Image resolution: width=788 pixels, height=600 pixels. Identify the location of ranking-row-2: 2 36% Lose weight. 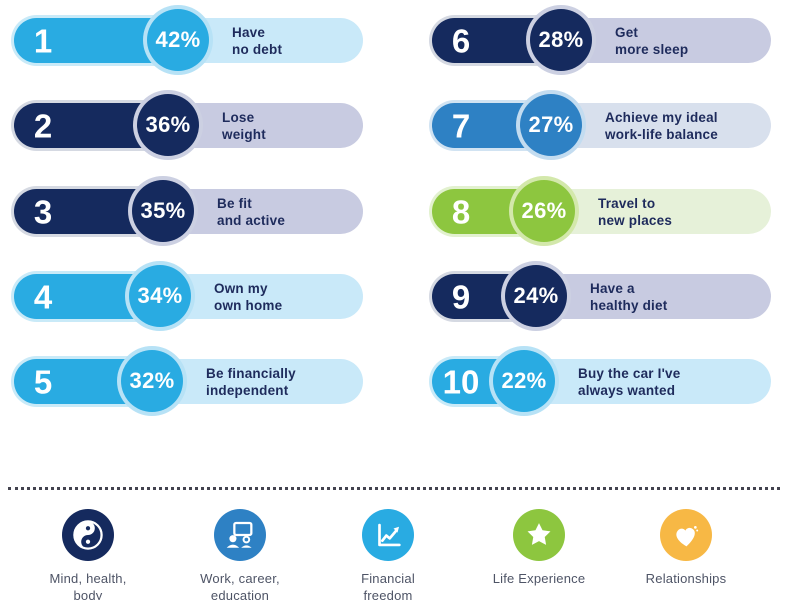
(188, 125).